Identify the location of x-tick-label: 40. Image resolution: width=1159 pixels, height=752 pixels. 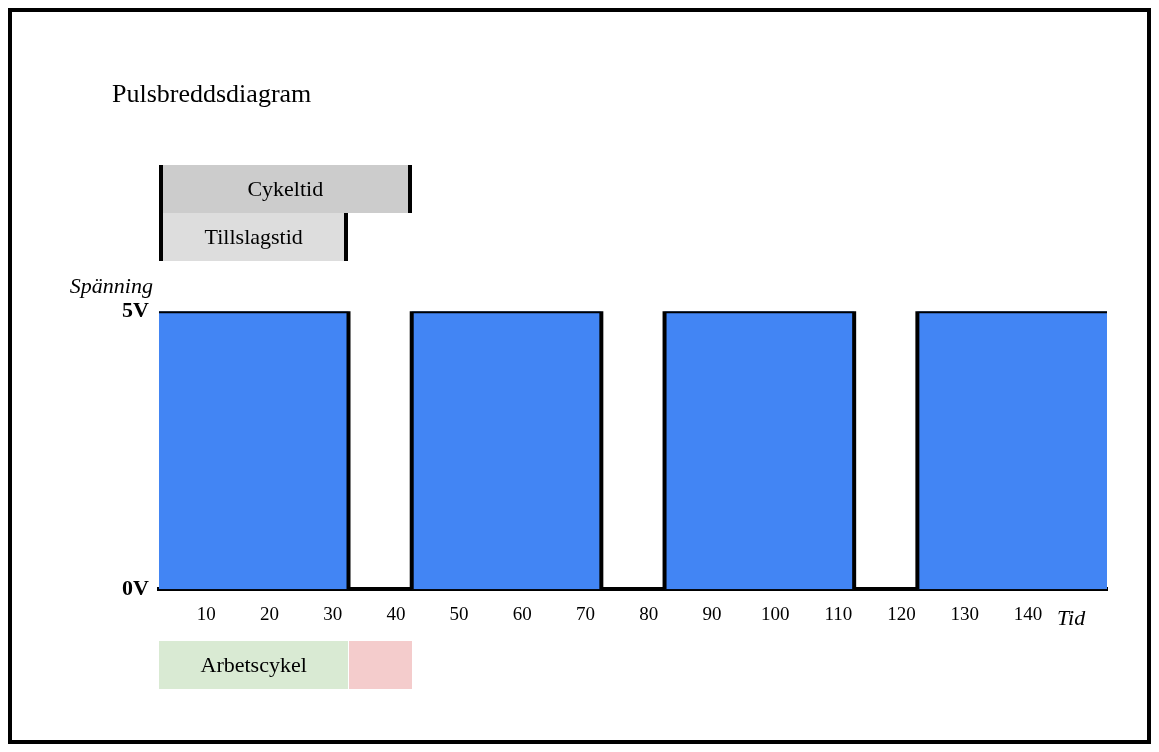
(396, 613).